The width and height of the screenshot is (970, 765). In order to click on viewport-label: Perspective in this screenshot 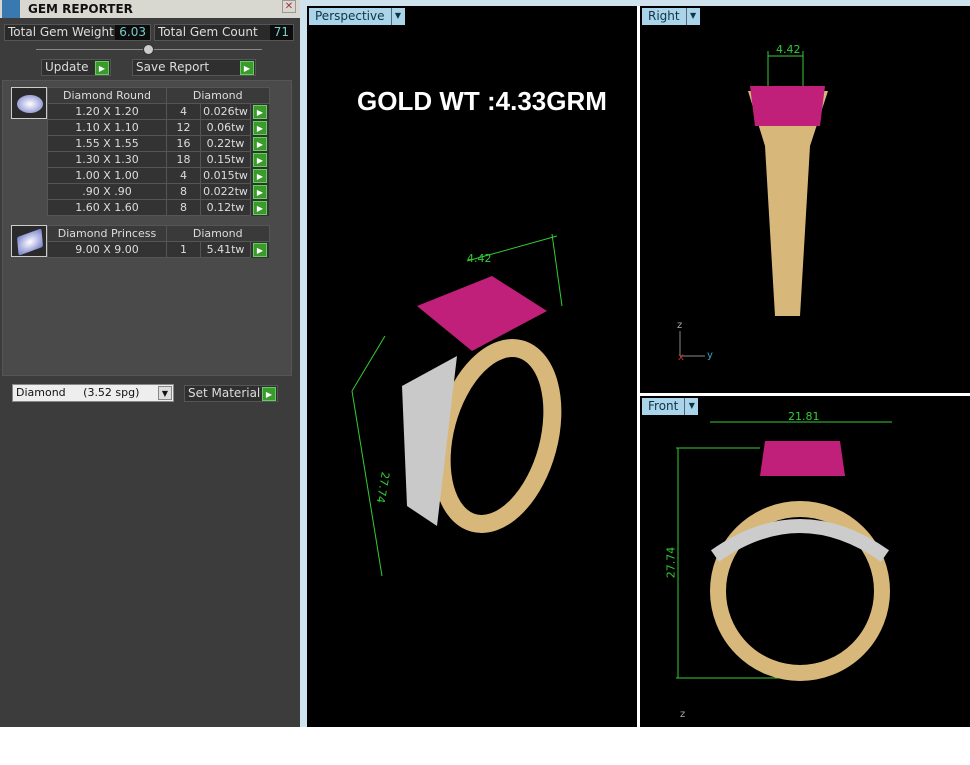, I will do `click(350, 16)`.